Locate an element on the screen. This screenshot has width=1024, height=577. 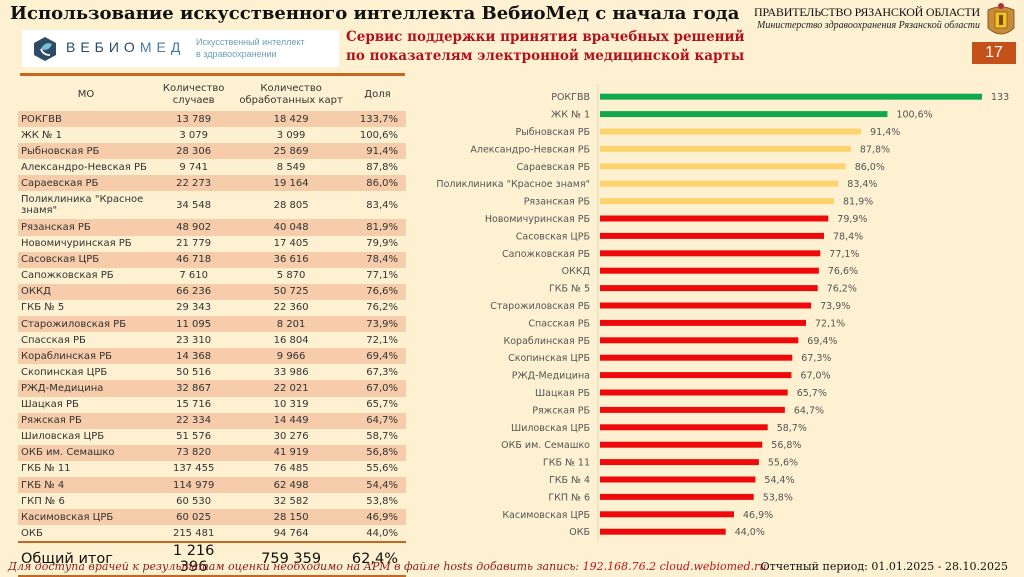
category-label: ГКП № 6 is located at coordinates (569, 497).